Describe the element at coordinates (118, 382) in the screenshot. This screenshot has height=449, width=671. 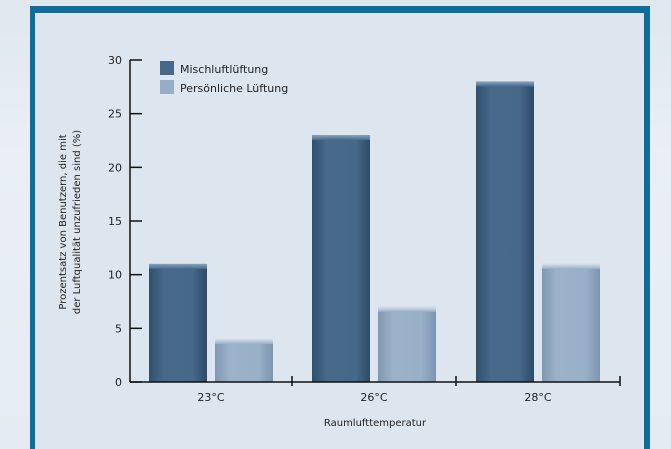
I see `y-tick-label: 0` at that location.